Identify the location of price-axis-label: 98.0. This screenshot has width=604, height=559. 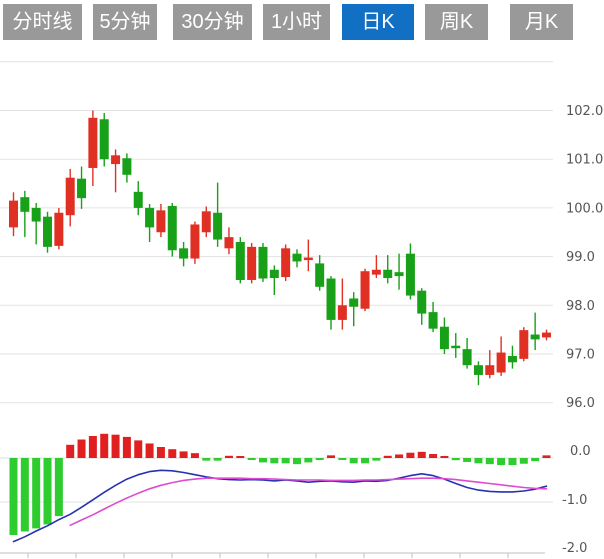
(580, 306).